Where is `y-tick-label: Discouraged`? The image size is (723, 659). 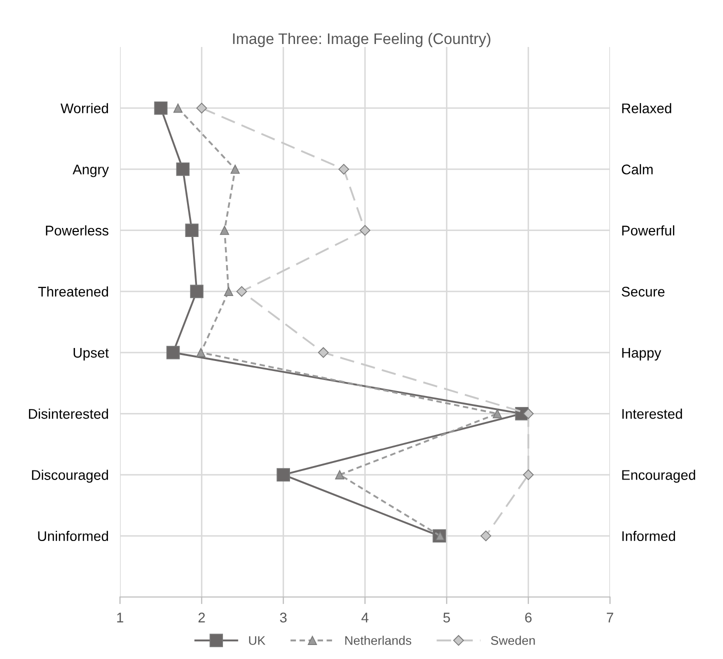
y-tick-label: Discouraged is located at coordinates (70, 476).